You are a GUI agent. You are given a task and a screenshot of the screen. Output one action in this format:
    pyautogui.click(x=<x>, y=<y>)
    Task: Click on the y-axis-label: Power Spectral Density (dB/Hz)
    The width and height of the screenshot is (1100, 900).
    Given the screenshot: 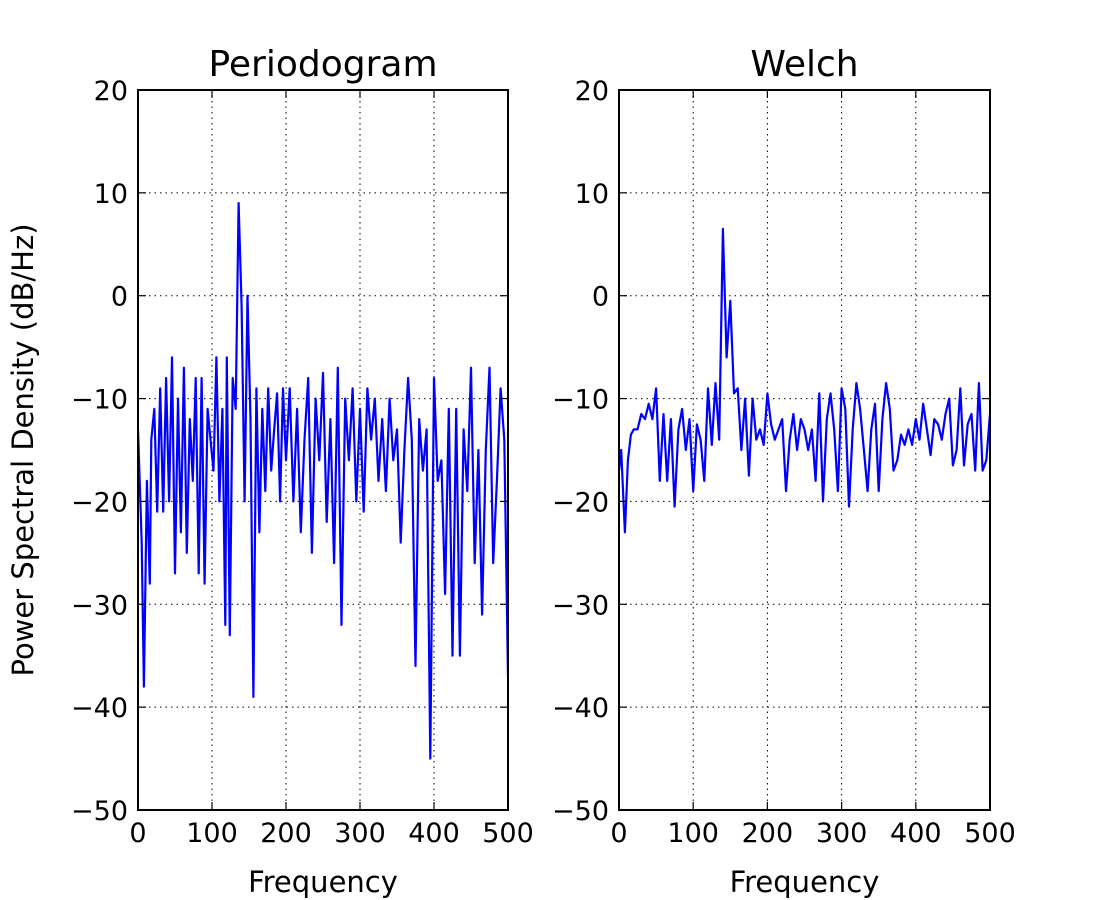 What is the action you would take?
    pyautogui.click(x=23, y=449)
    